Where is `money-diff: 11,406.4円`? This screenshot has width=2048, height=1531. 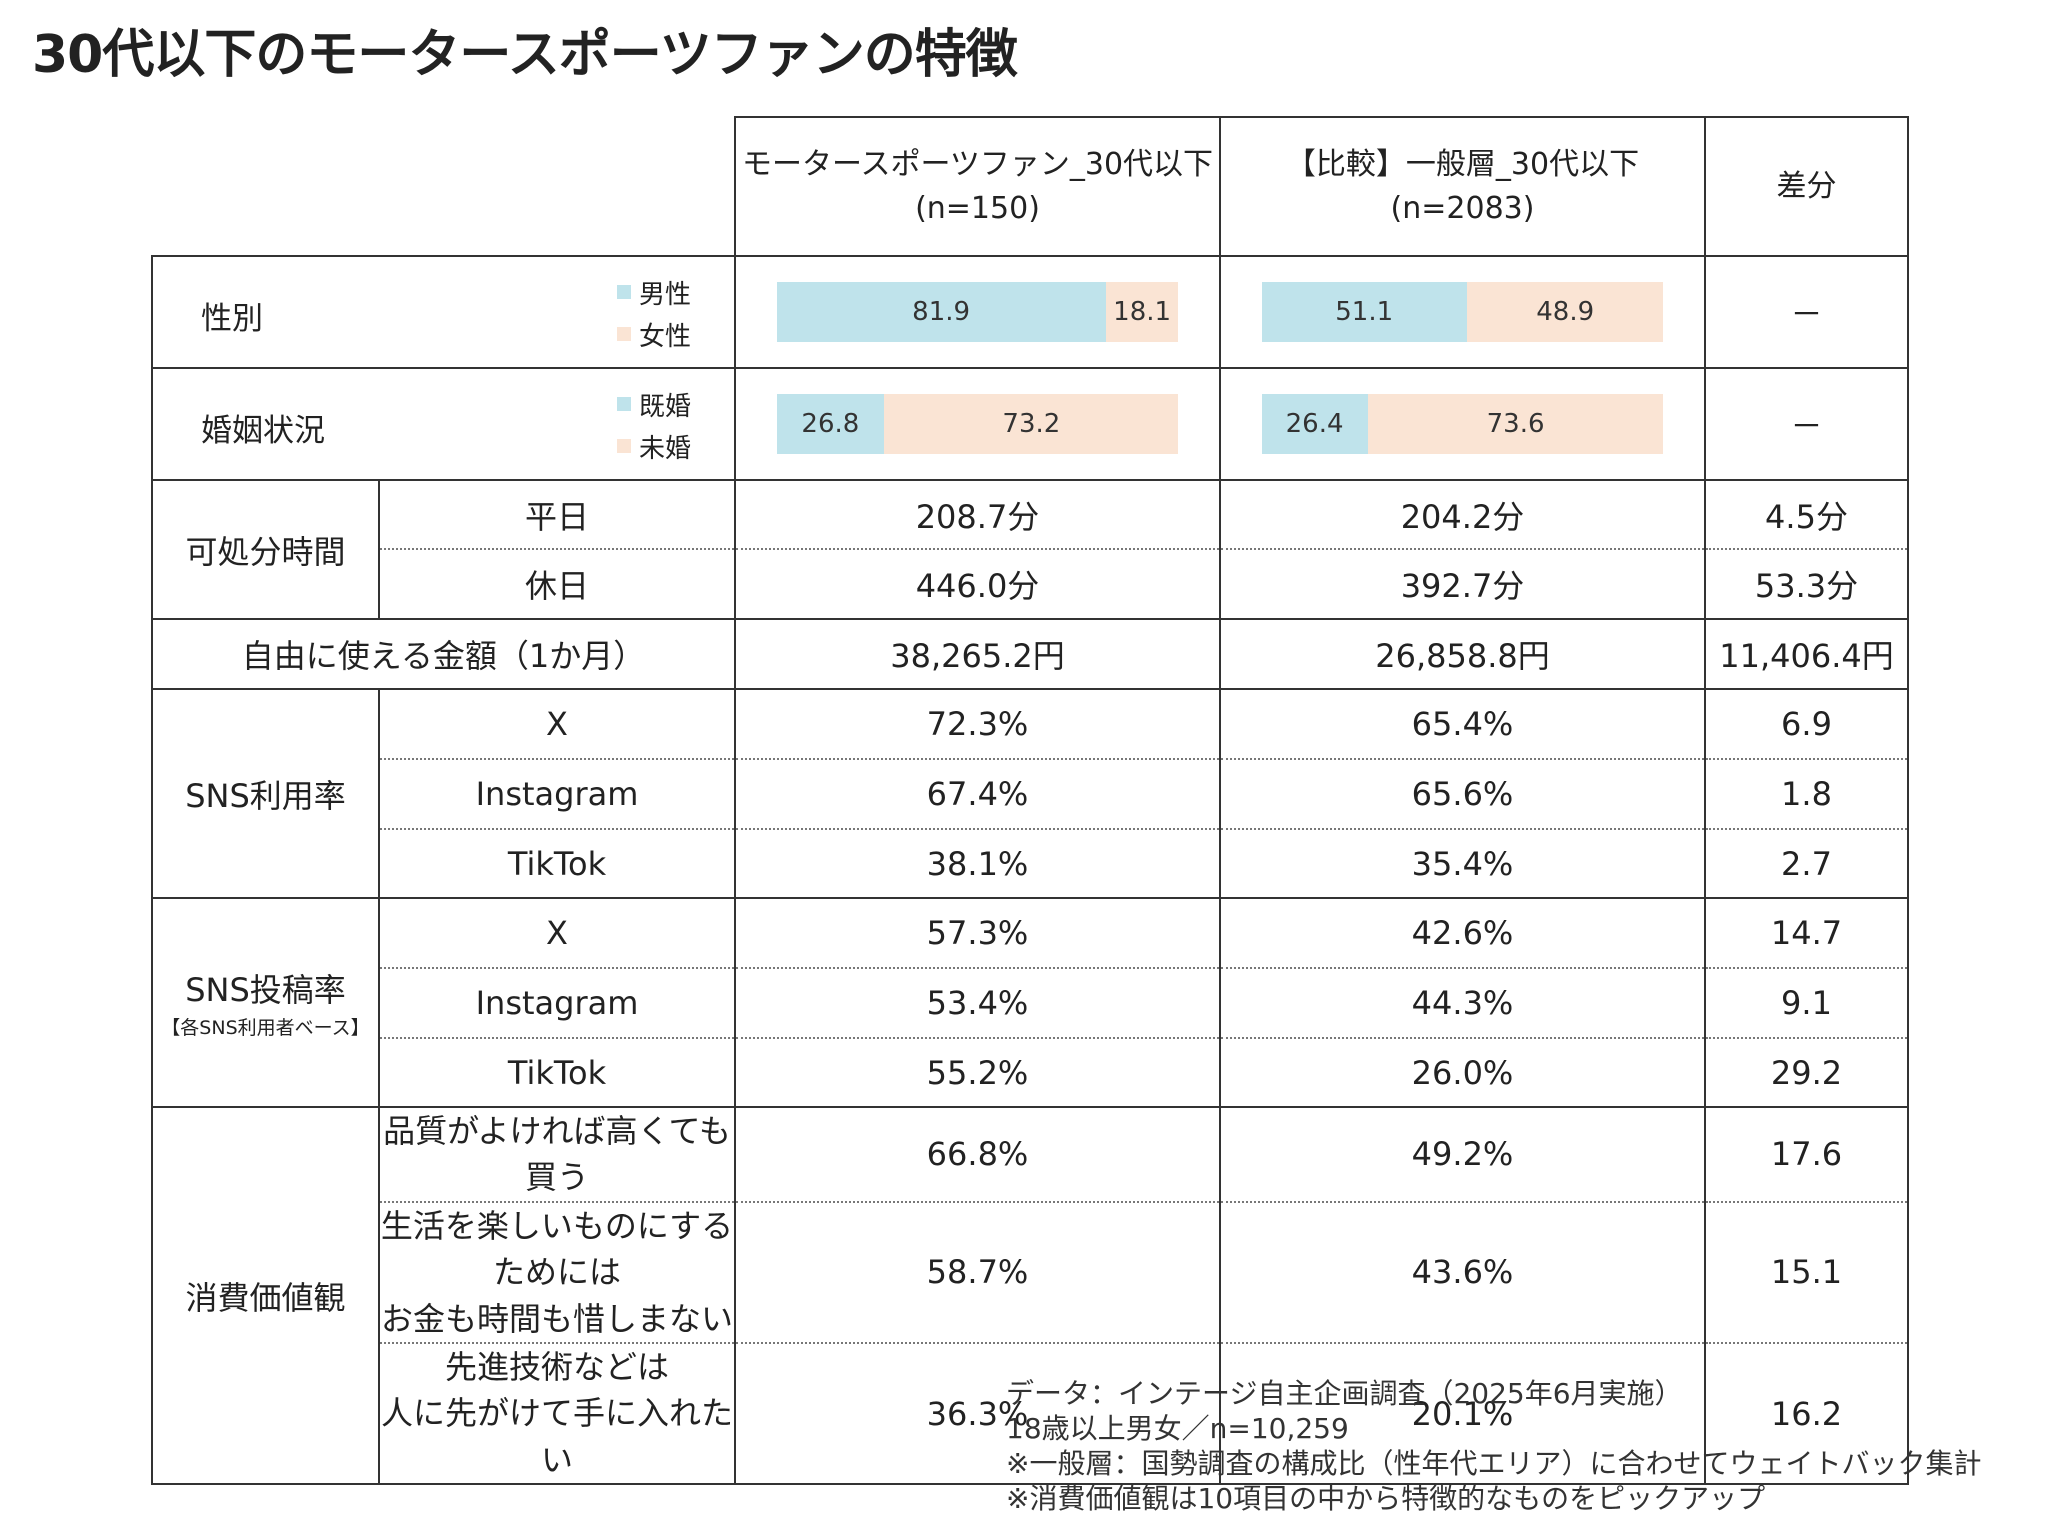 money-diff: 11,406.4円 is located at coordinates (1806, 654).